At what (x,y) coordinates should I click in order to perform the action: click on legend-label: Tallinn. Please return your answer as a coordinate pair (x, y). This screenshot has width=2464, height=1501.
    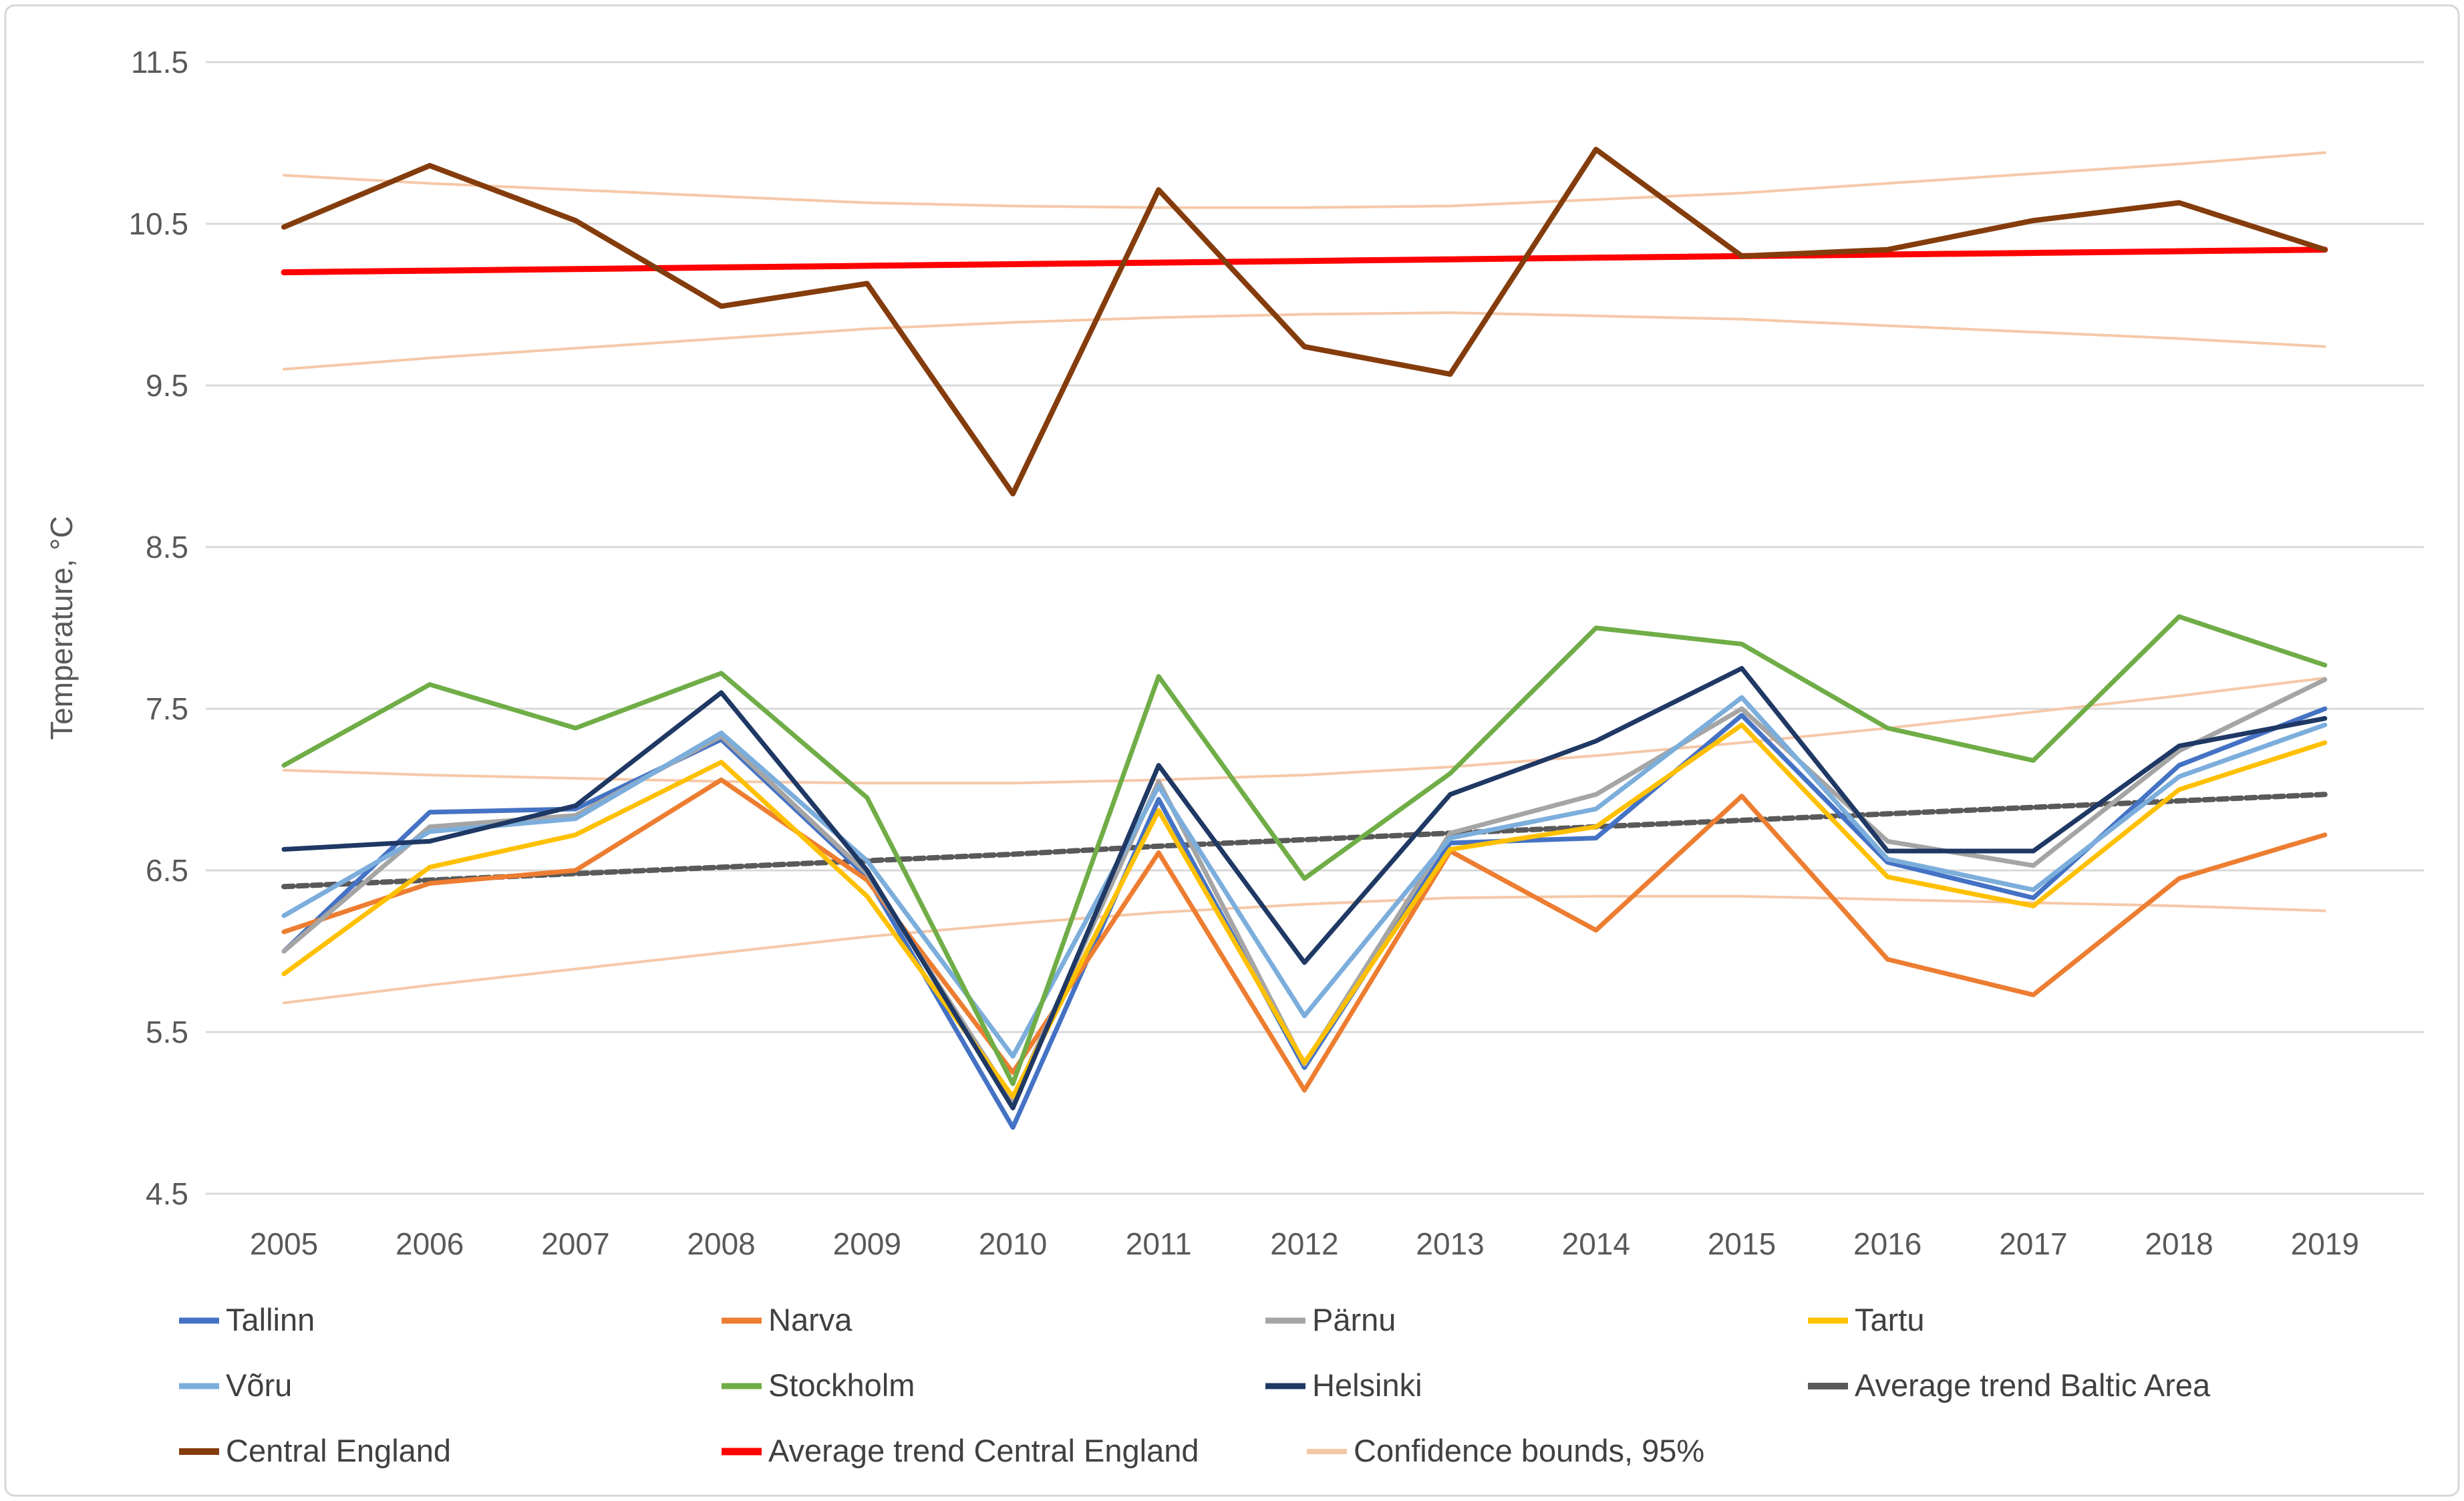
    Looking at the image, I should click on (270, 1319).